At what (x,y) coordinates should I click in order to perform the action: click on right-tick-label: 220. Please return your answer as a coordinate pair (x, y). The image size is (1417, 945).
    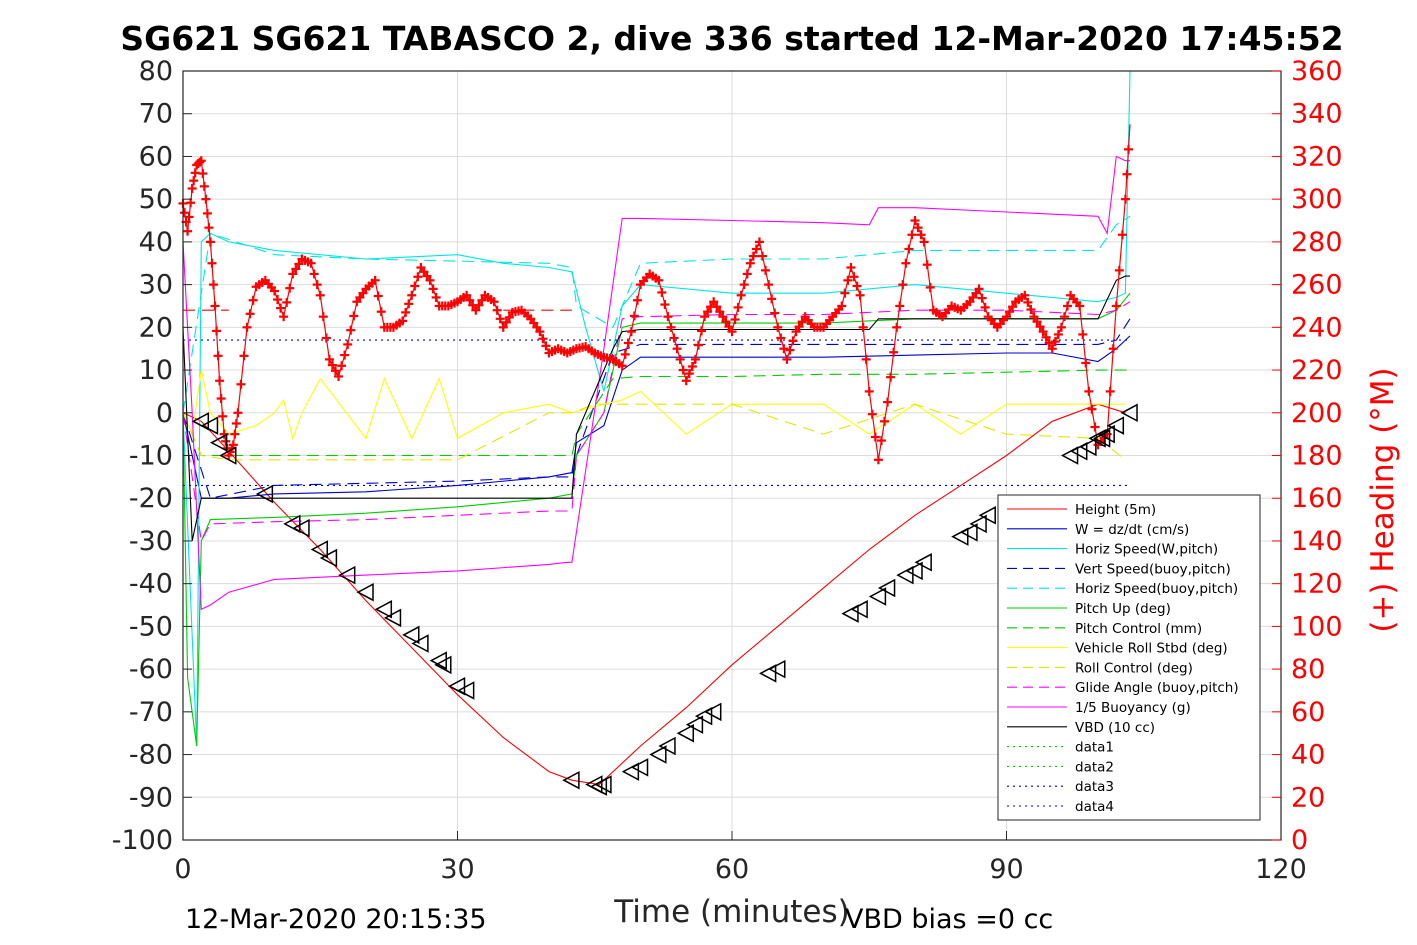
    Looking at the image, I should click on (1317, 370).